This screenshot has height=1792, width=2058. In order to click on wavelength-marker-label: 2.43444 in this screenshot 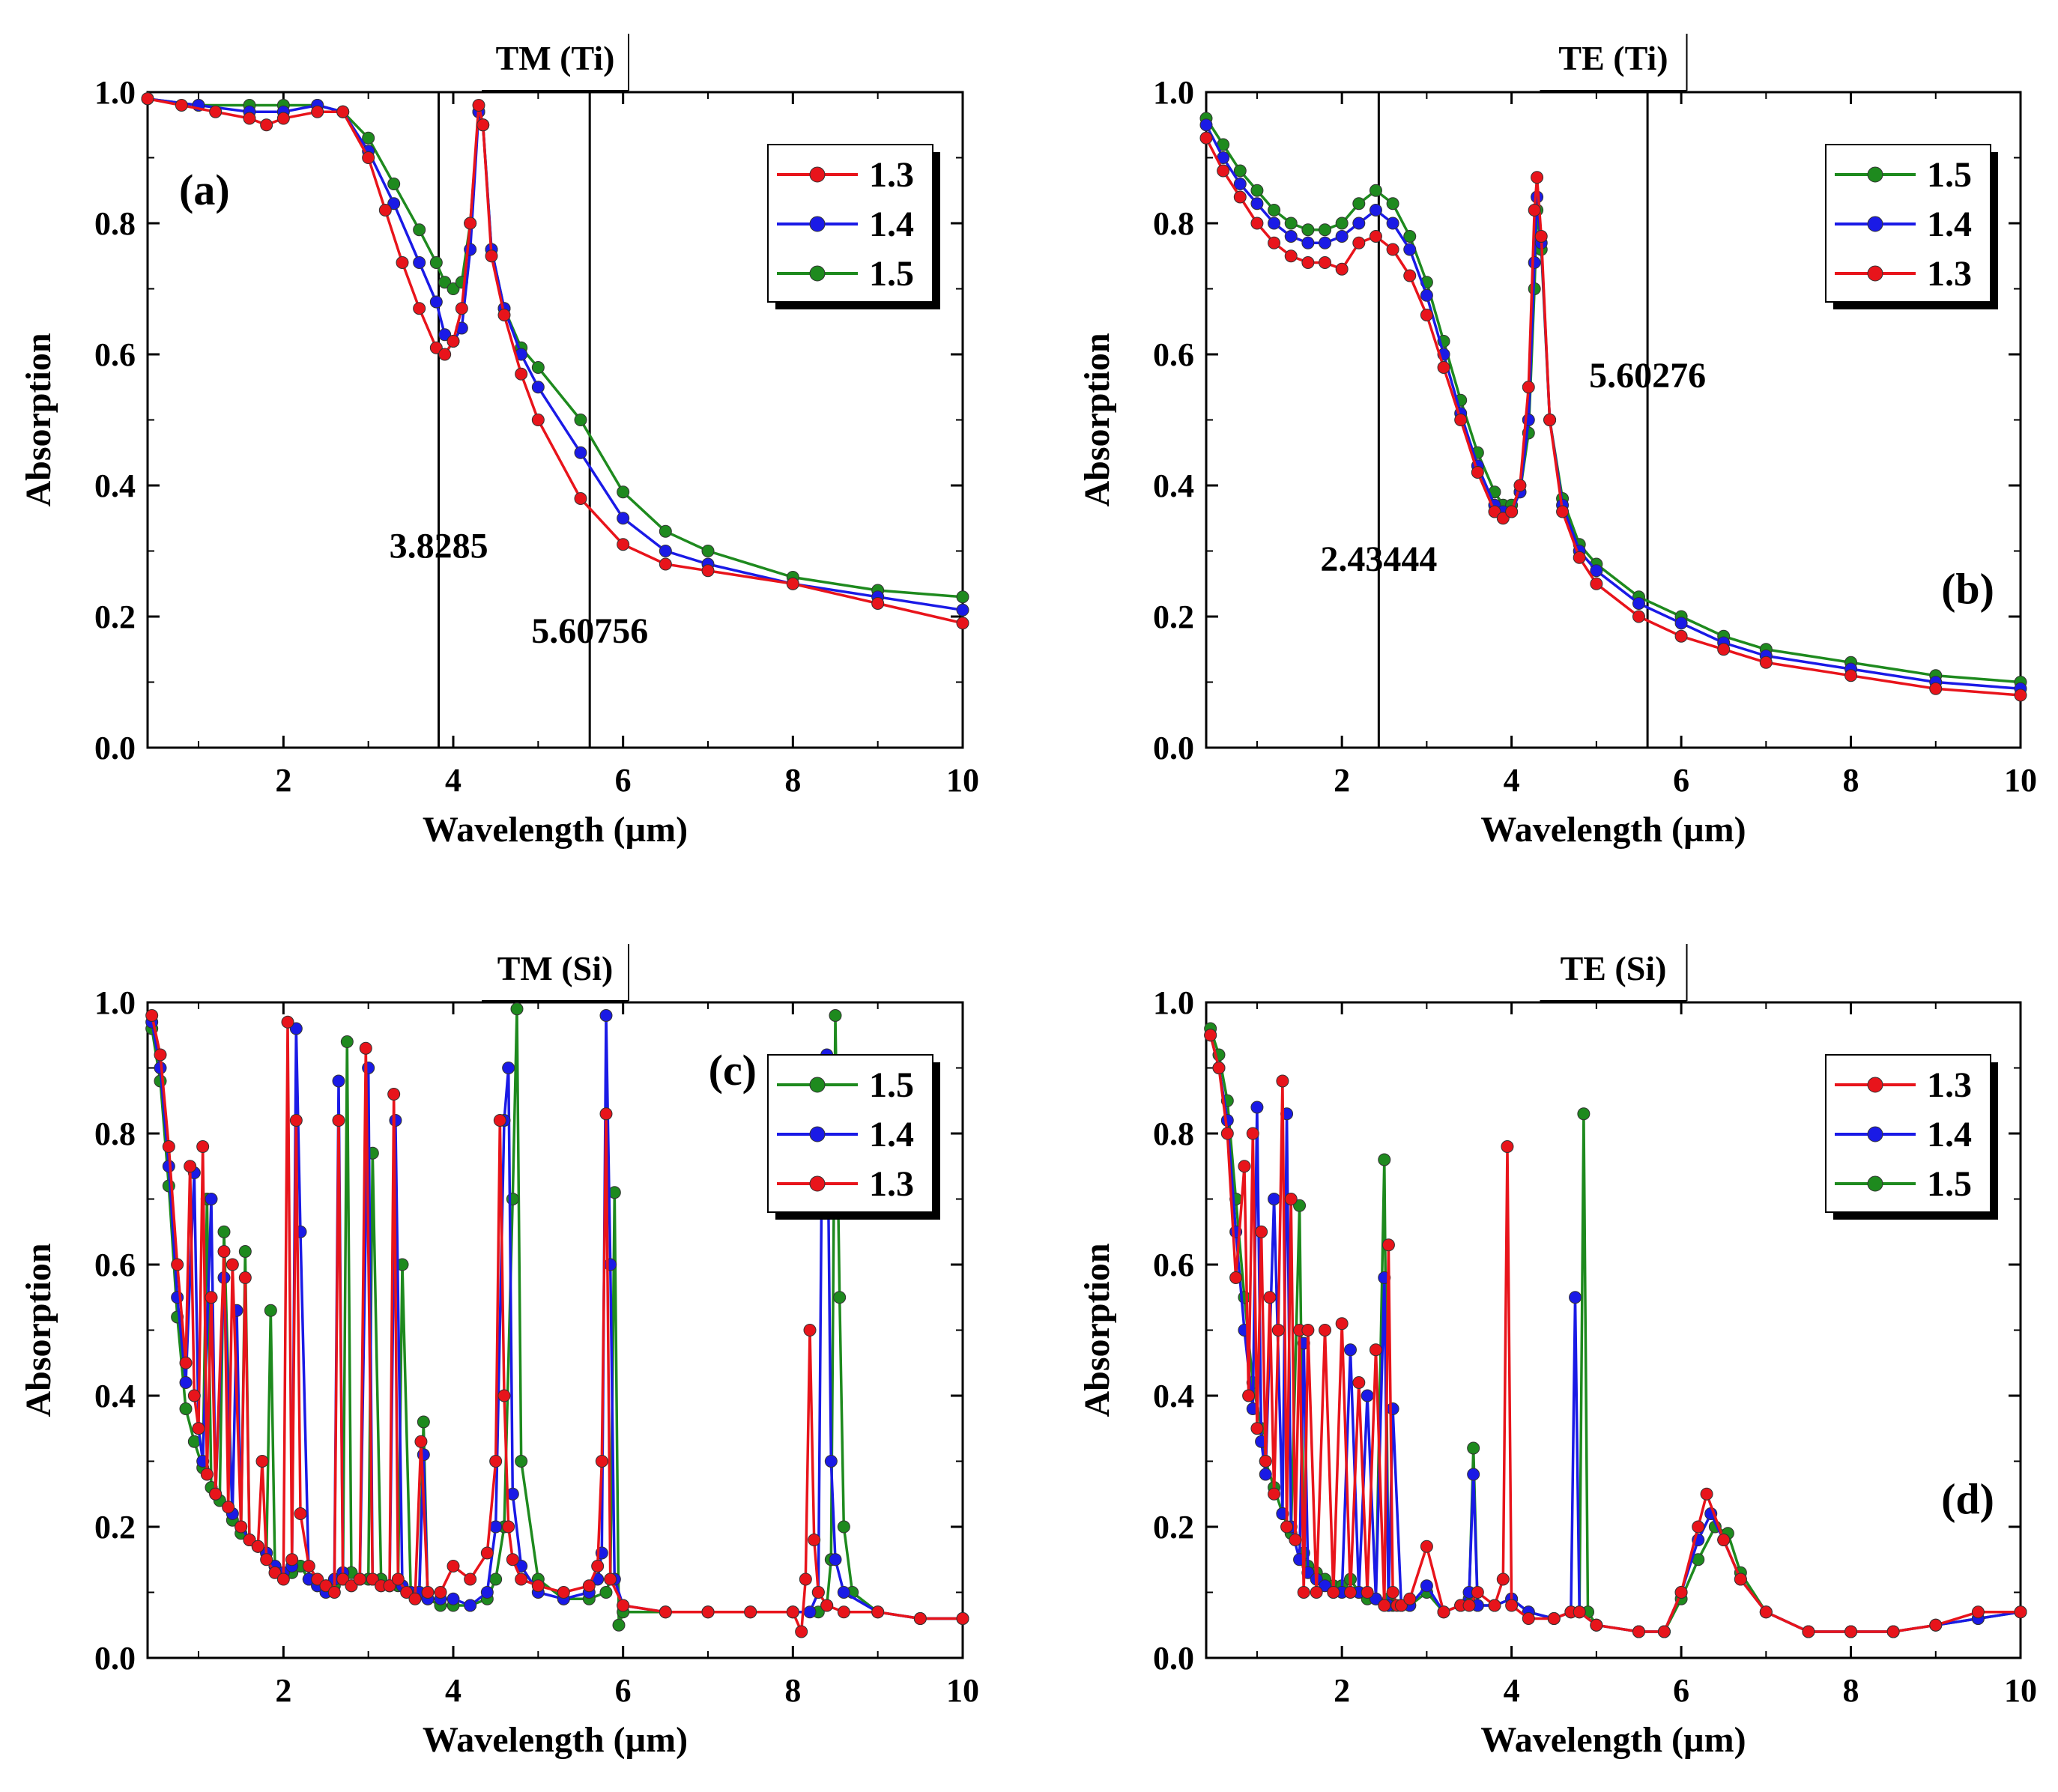, I will do `click(1378, 559)`.